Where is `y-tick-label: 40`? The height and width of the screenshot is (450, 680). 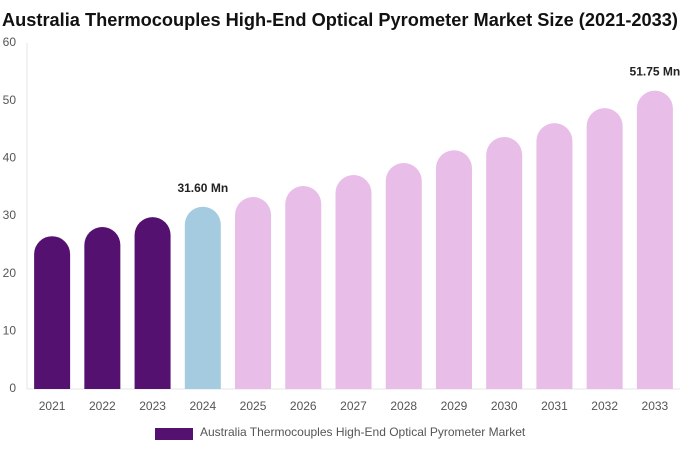
y-tick-label: 40 is located at coordinates (10, 158).